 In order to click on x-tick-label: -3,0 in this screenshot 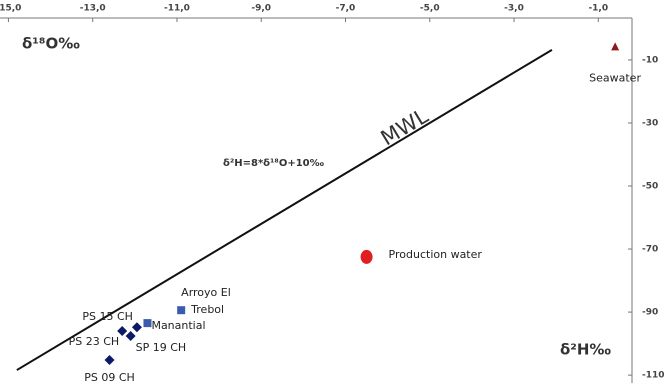, I will do `click(514, 9)`.